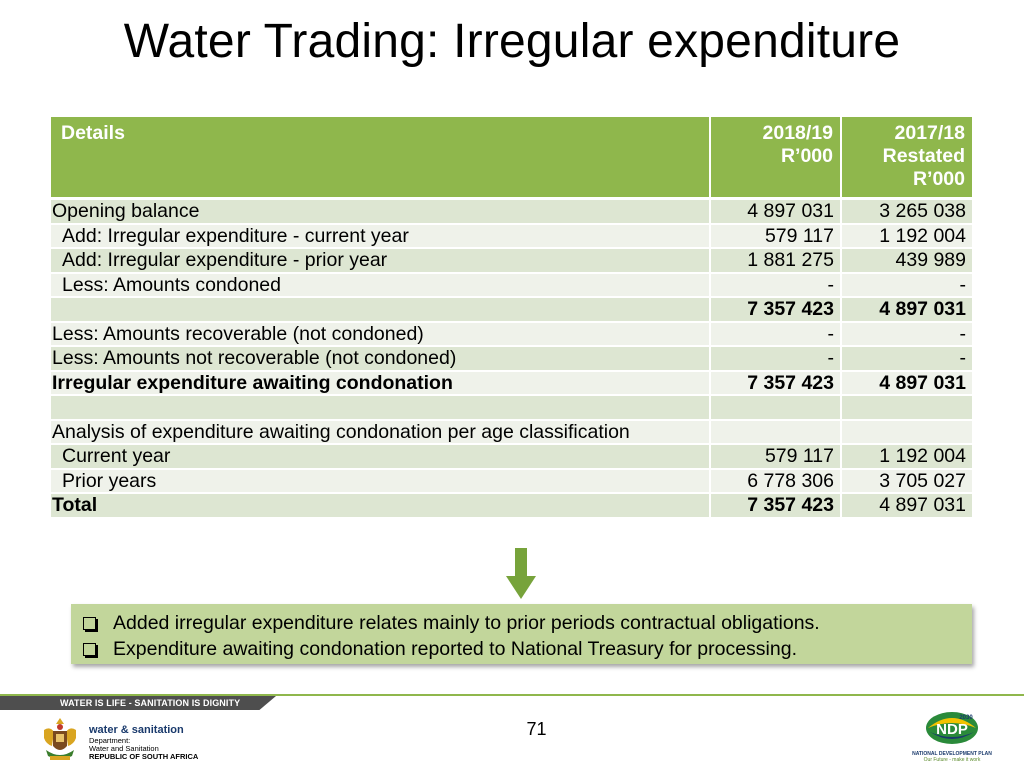 This screenshot has height=768, width=1024. I want to click on arrow-head, so click(521, 587).